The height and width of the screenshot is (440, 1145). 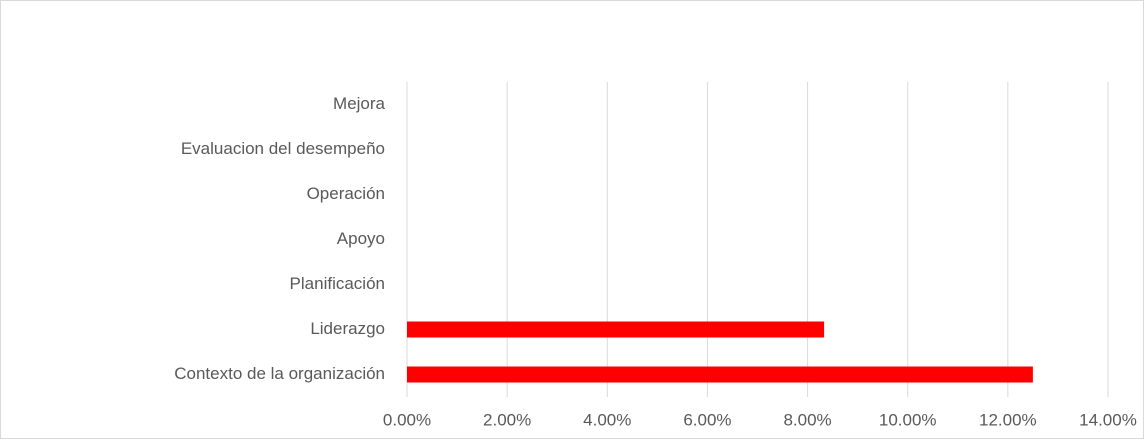 I want to click on y-tick-label: Contexto de la organización, so click(x=279, y=373).